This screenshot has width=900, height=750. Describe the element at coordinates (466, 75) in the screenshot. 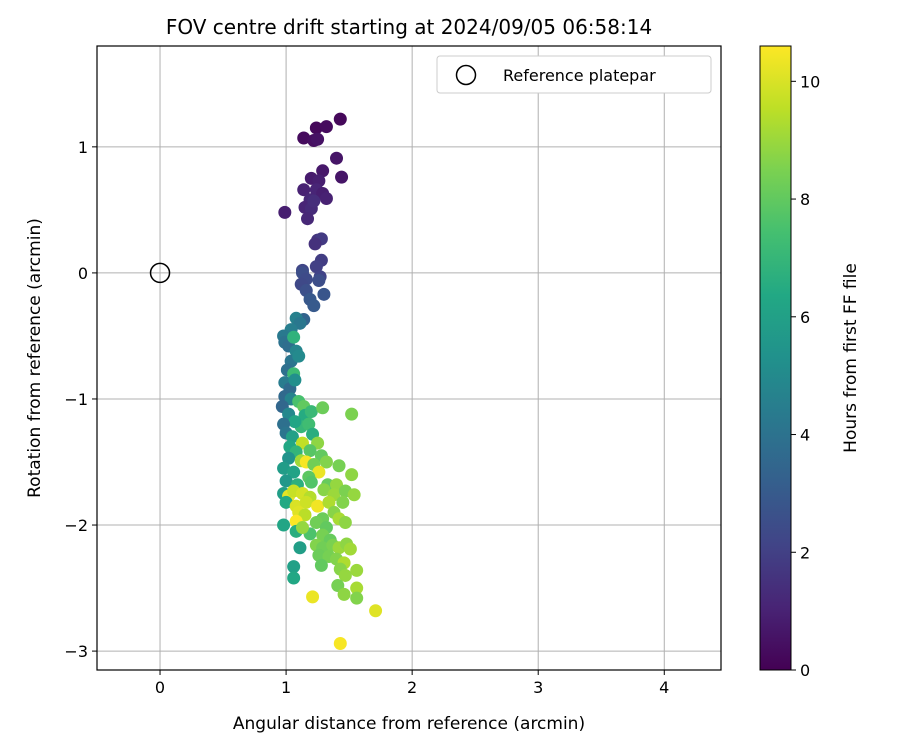

I see `legend-marker` at that location.